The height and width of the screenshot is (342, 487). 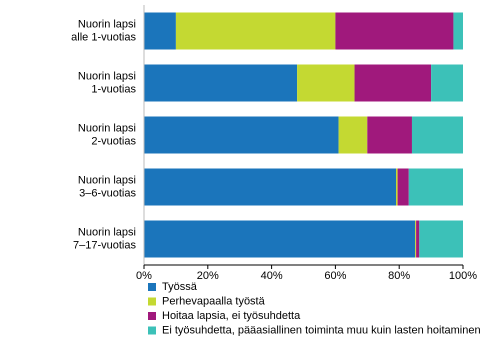 What do you see at coordinates (104, 238) in the screenshot?
I see `y-tick-label: Nuorin lapsi 7–17-vuotias` at bounding box center [104, 238].